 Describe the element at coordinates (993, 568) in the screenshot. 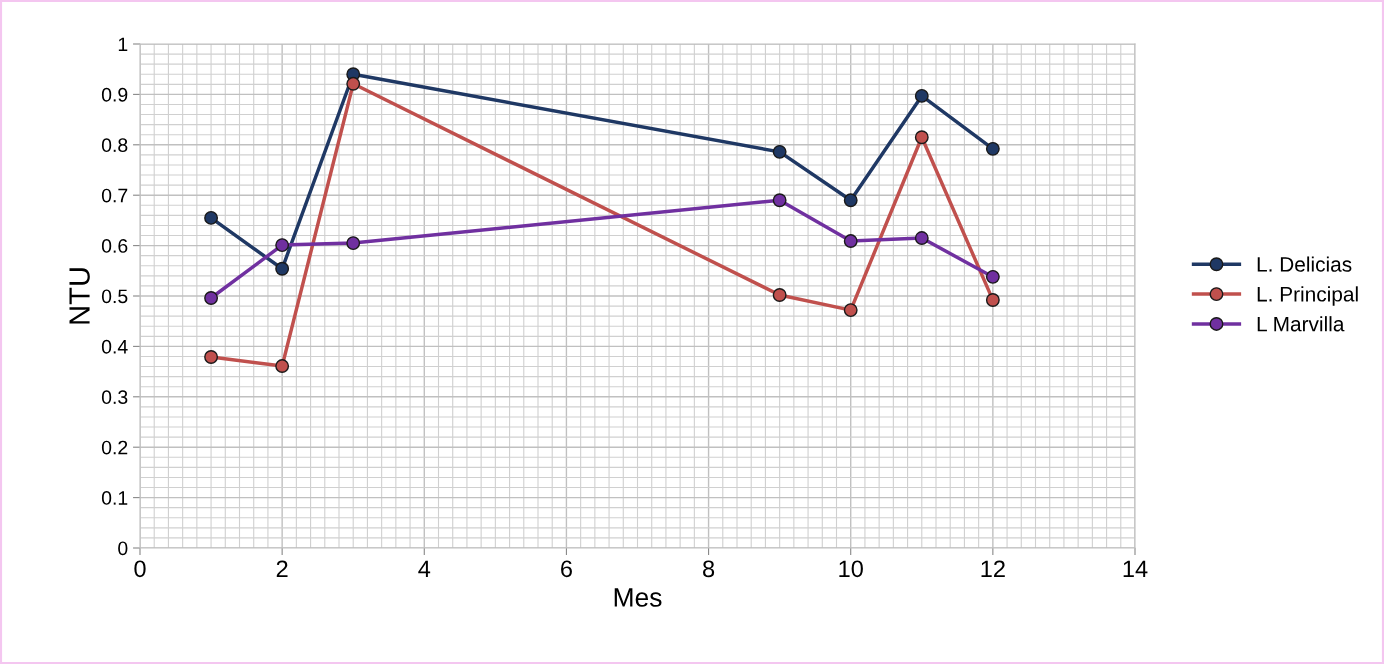

I see `x-tick-label: 12` at that location.